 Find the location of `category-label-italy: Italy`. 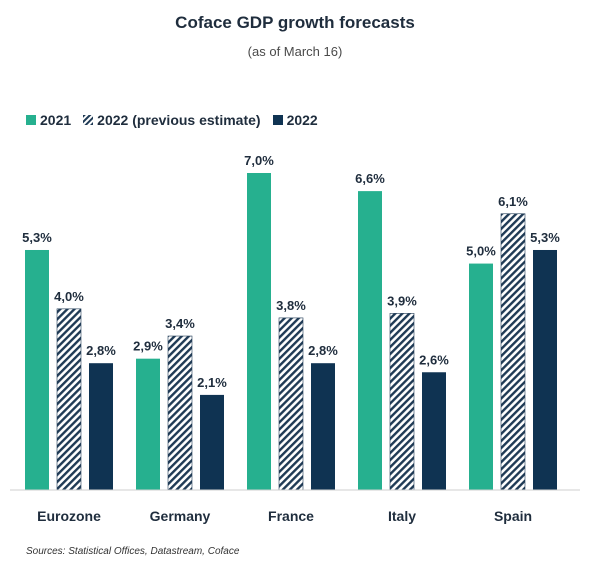

category-label-italy: Italy is located at coordinates (402, 516).